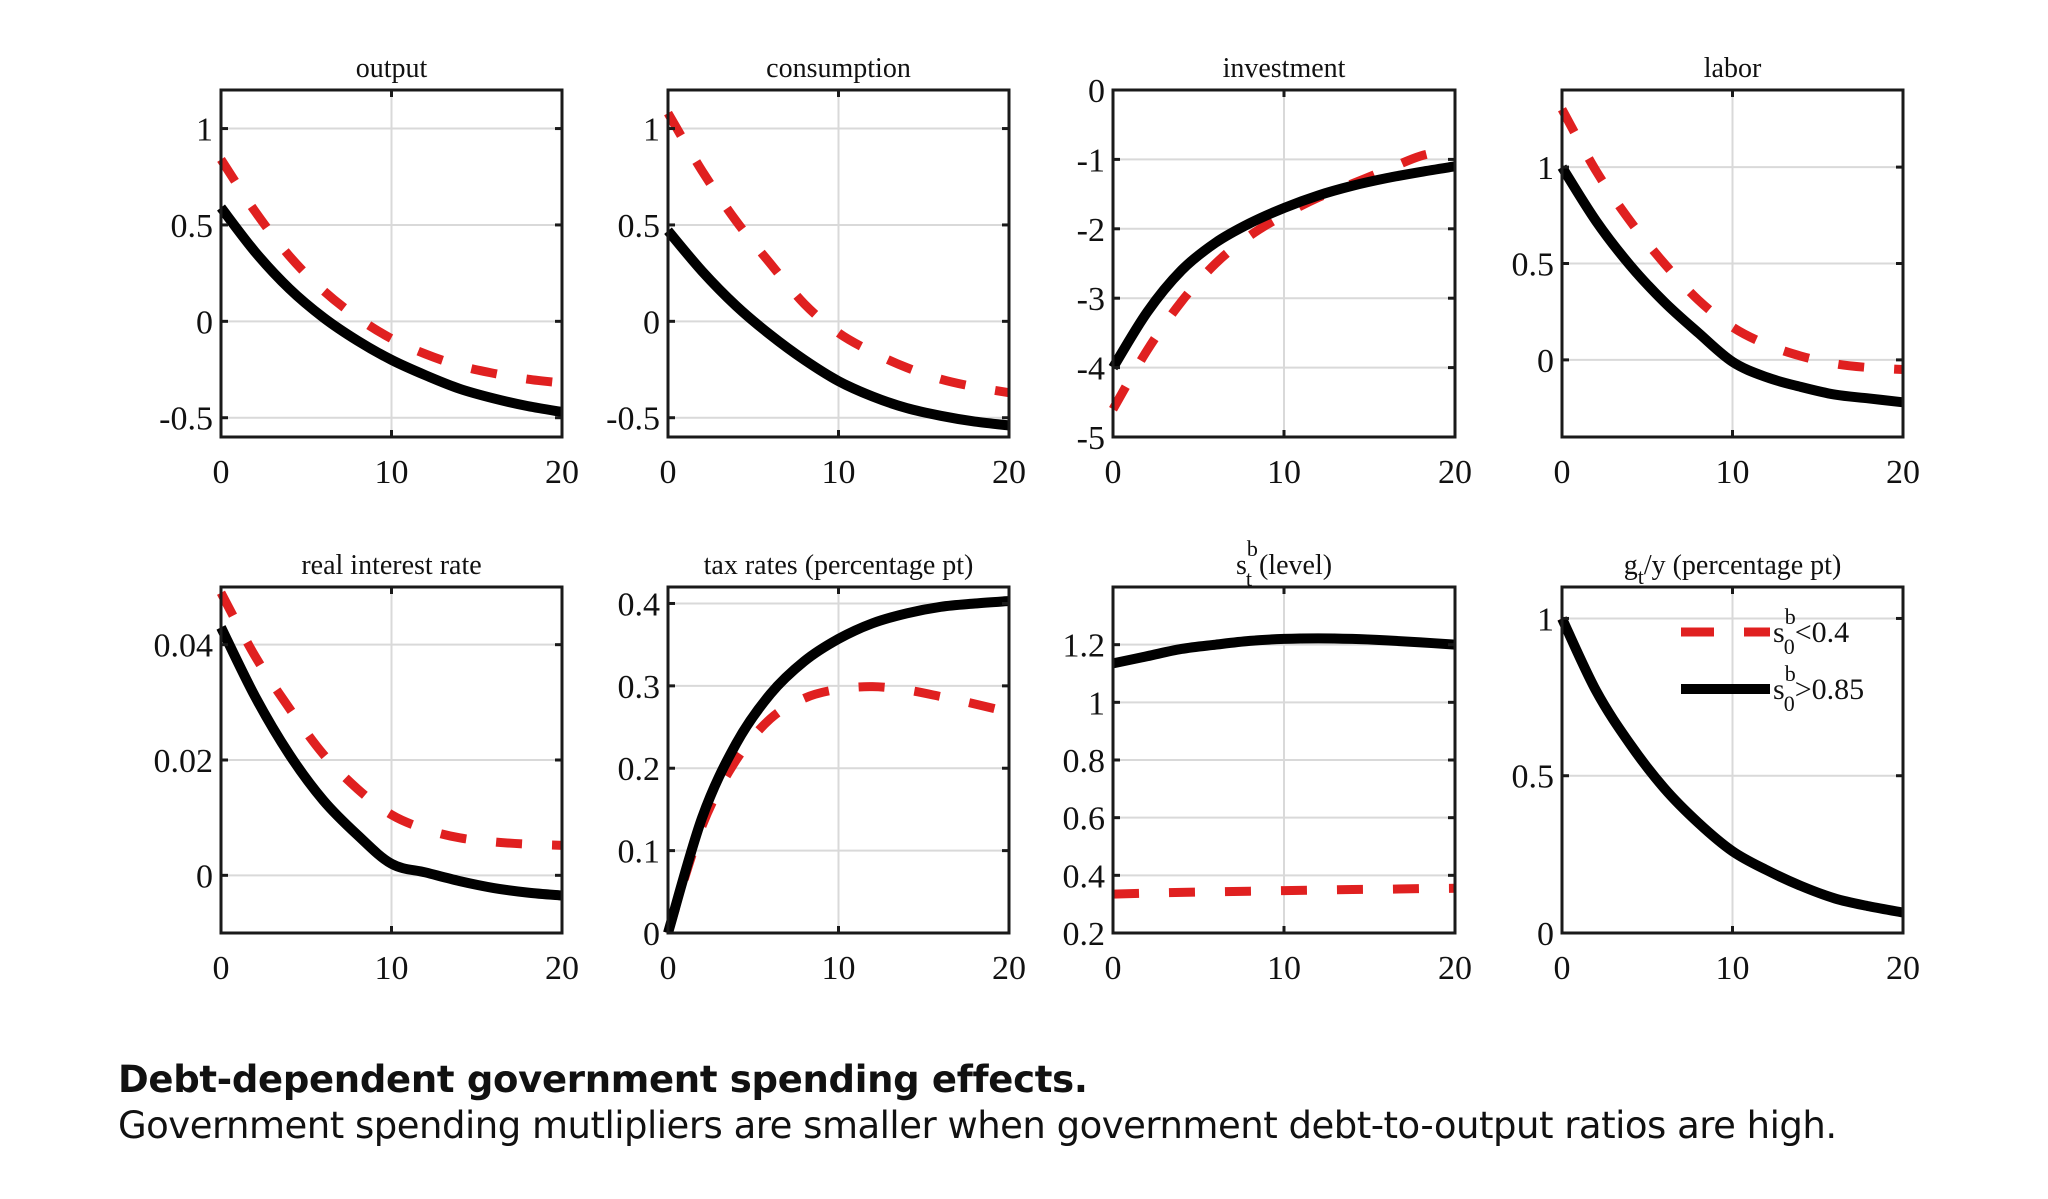 The height and width of the screenshot is (1199, 2048). Describe the element at coordinates (1829, 689) in the screenshot. I see `legend-label-rest: >0.85` at that location.